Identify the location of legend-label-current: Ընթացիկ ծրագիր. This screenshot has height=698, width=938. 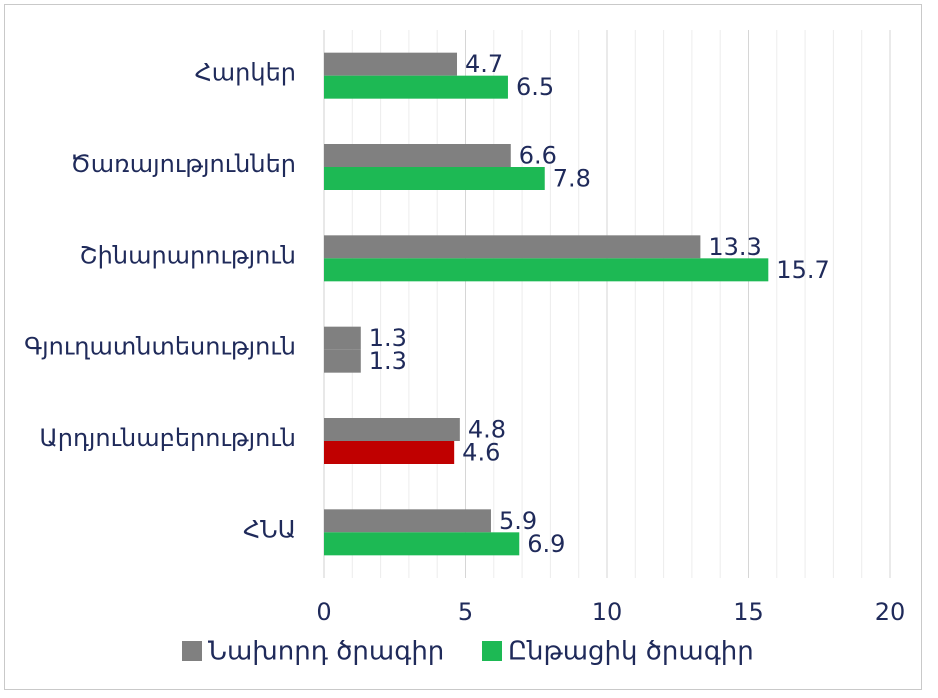
(631, 652).